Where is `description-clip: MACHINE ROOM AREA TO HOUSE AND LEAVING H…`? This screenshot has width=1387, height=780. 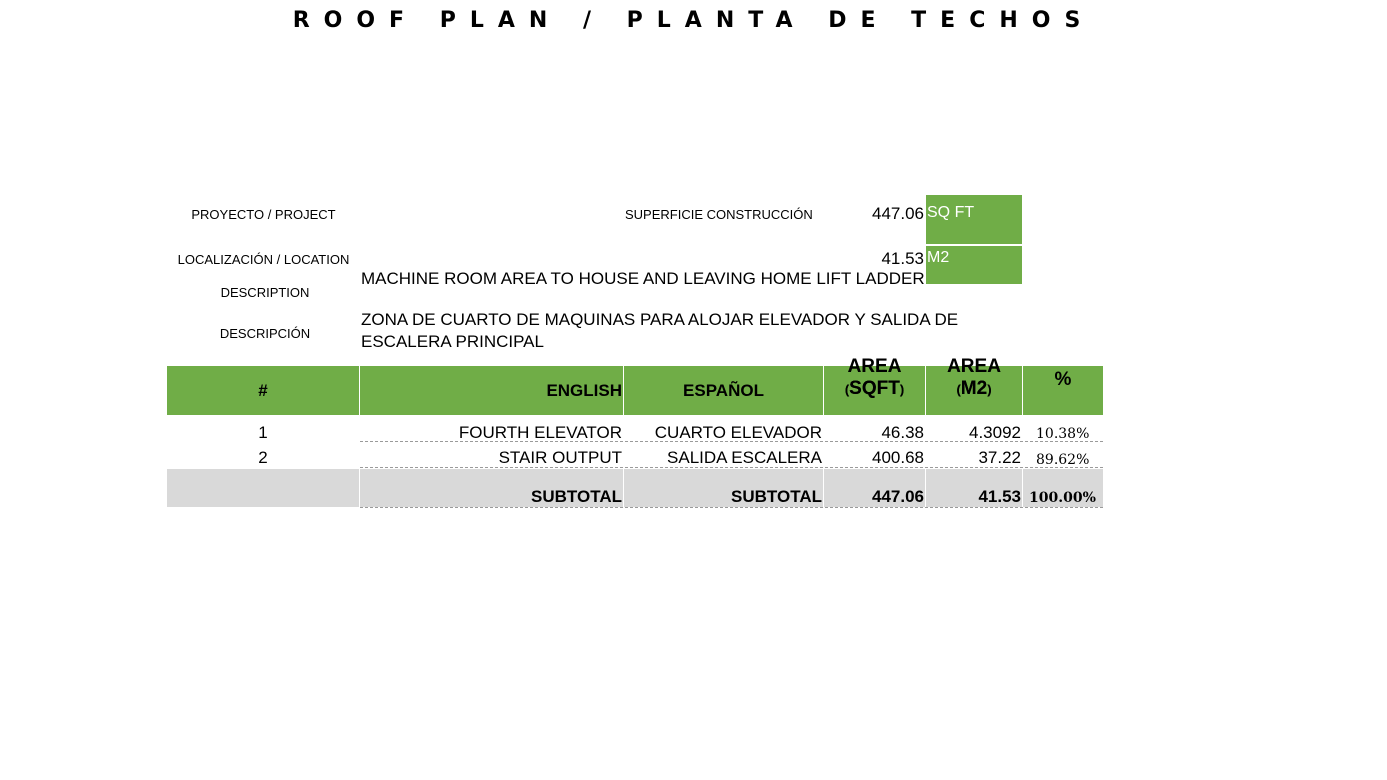 description-clip: MACHINE ROOM AREA TO HOUSE AND LEAVING H… is located at coordinates (643, 274).